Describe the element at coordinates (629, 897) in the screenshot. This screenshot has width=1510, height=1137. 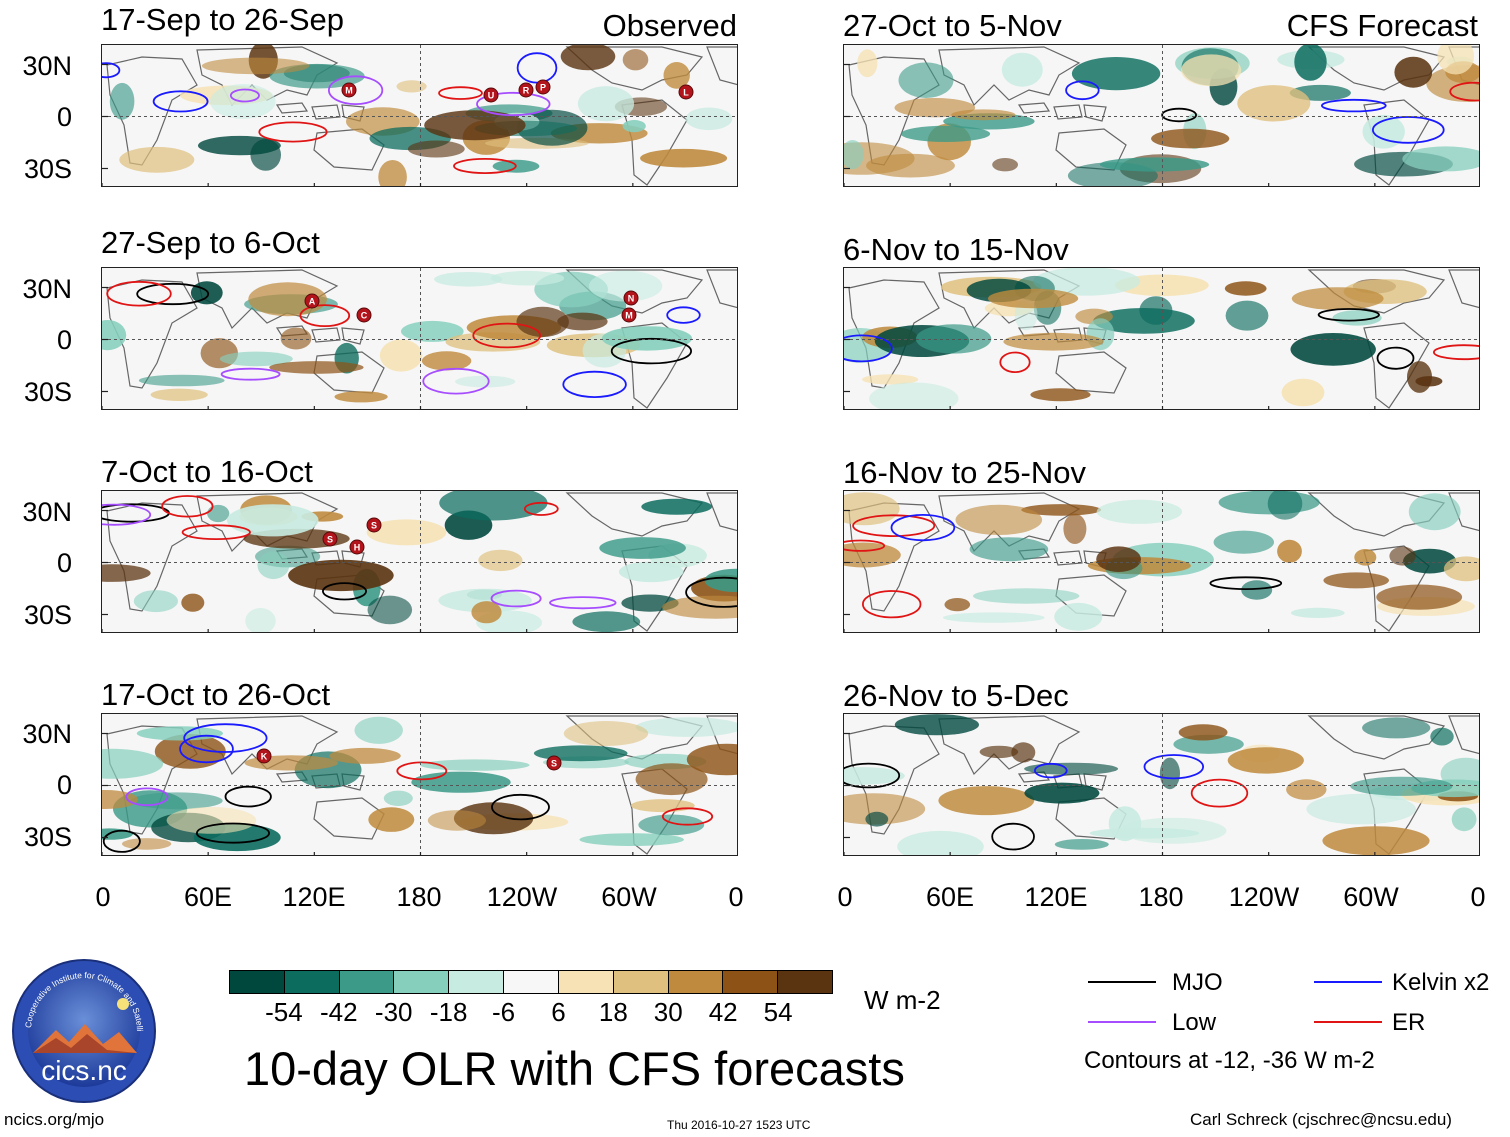
I see `lon-label-60w: 60W` at that location.